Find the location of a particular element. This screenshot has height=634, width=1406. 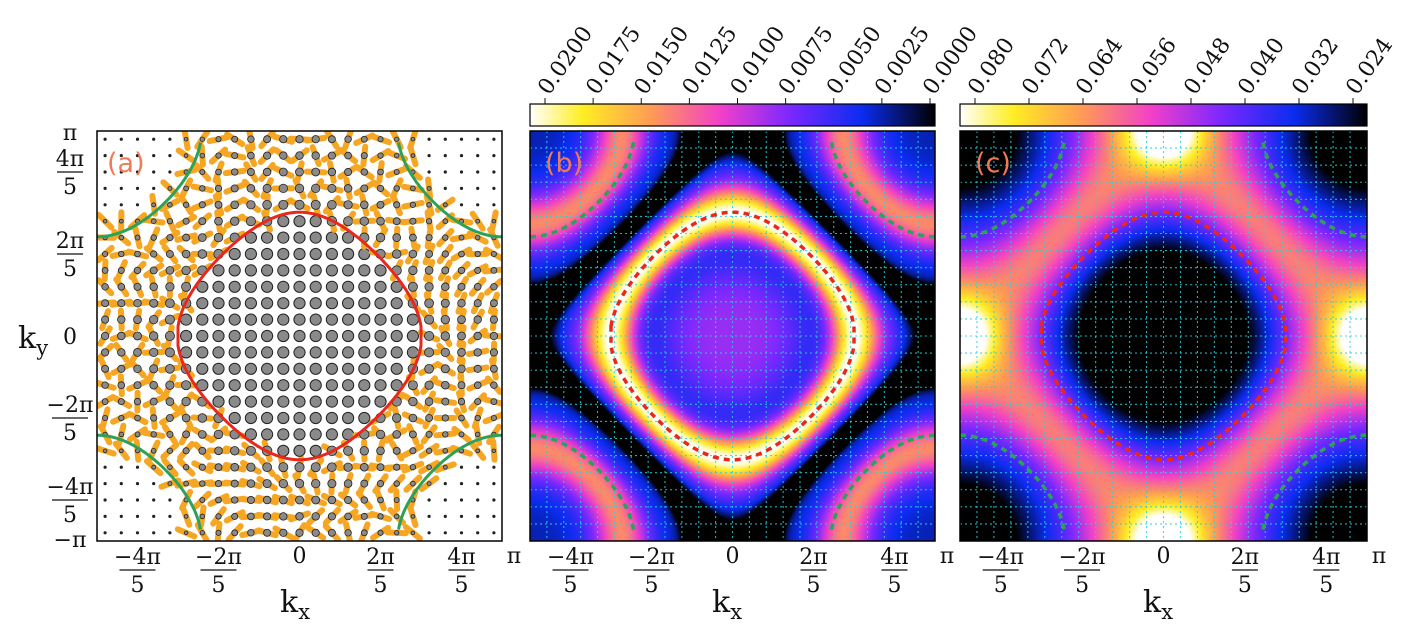

colorbar-tick-label: 0.072 is located at coordinates (1045, 67).